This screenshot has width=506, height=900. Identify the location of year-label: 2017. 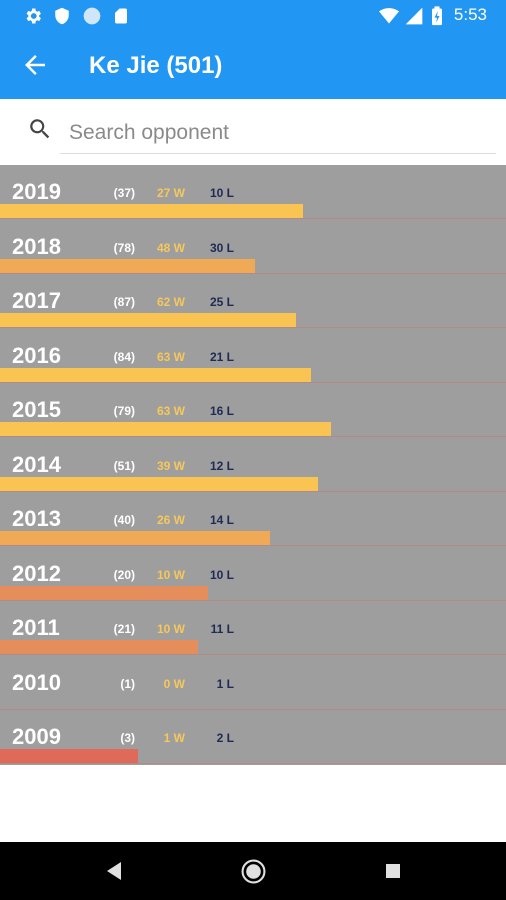
(36, 300).